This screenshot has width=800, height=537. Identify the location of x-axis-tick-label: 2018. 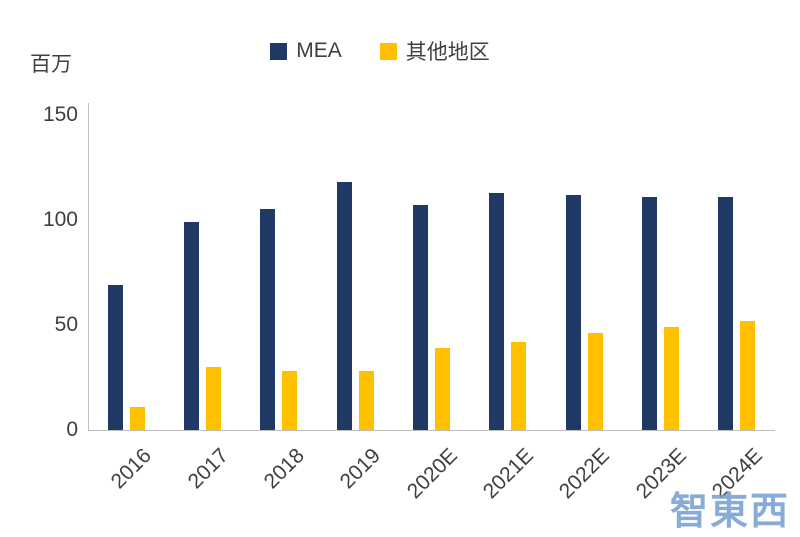
(284, 469).